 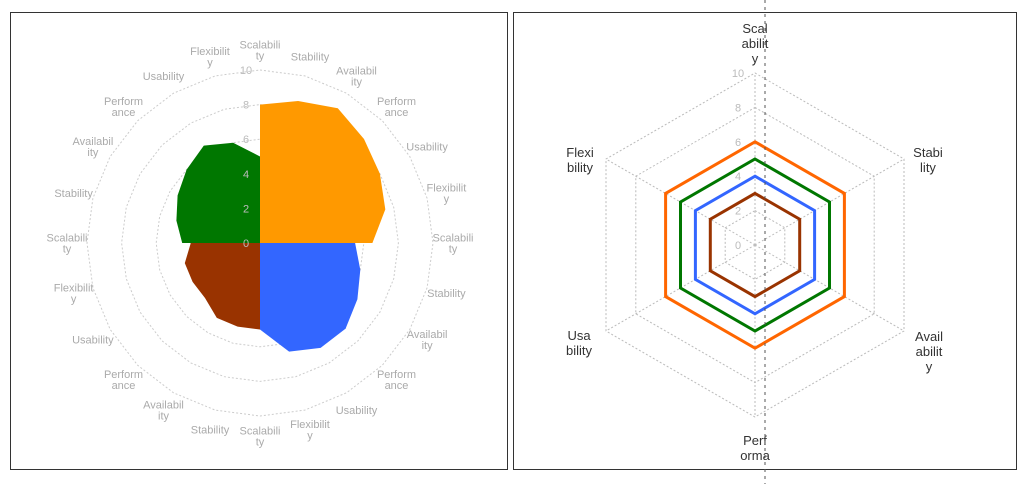 I want to click on axis-label: Usa bility, so click(x=579, y=343).